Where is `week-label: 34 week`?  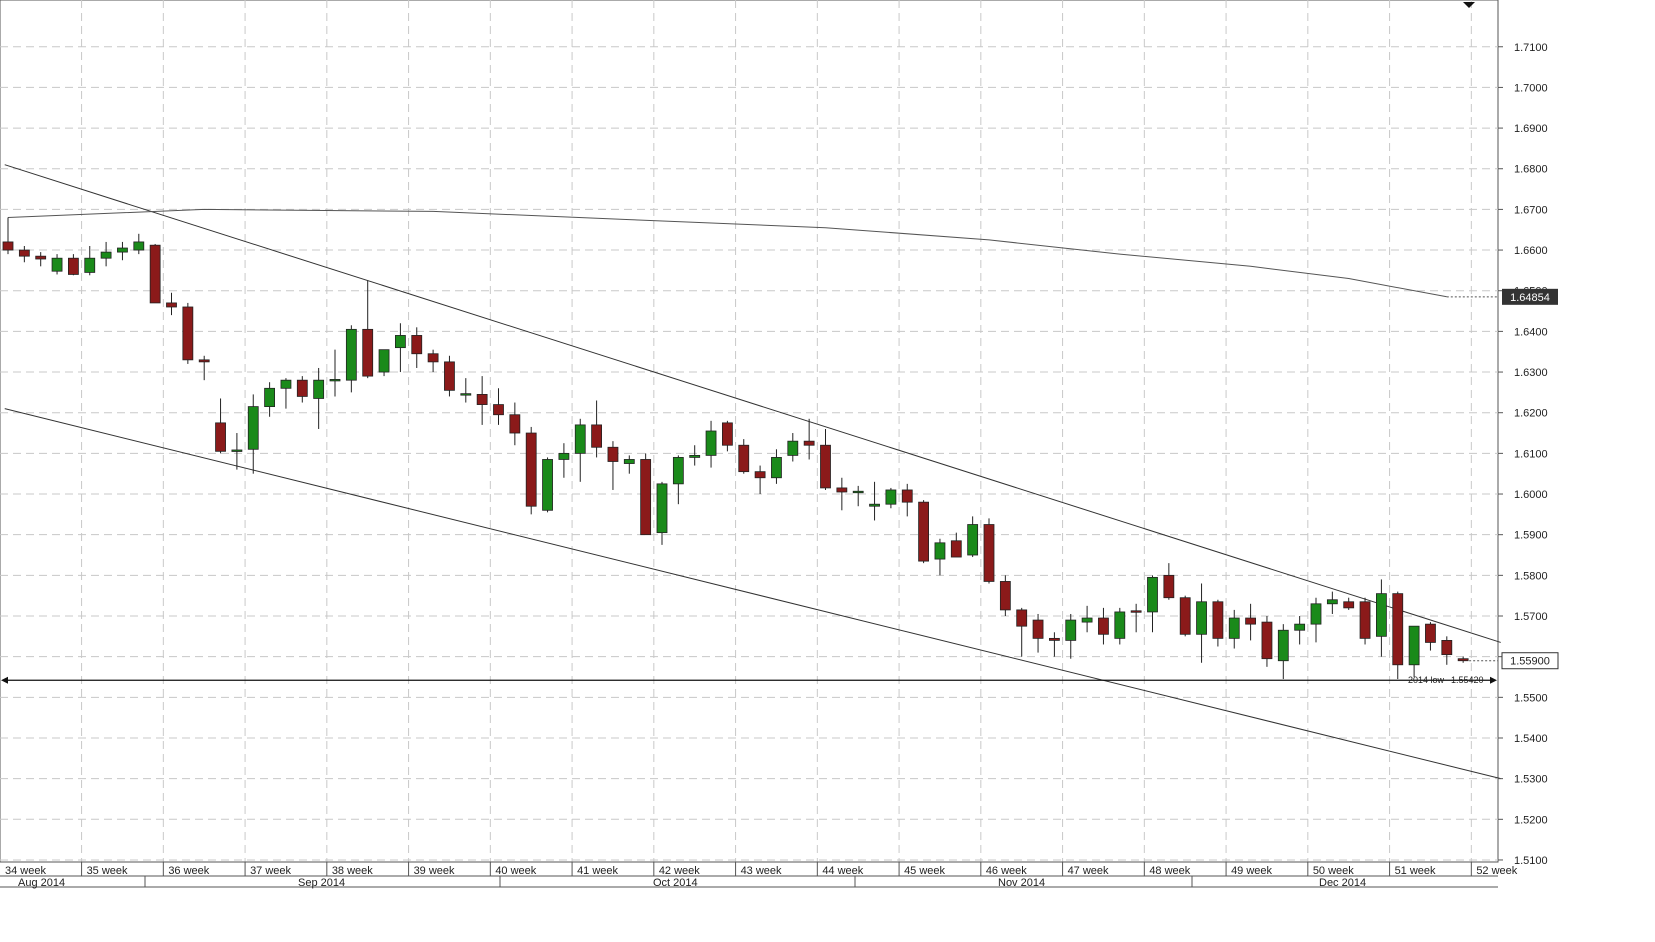 week-label: 34 week is located at coordinates (25, 871).